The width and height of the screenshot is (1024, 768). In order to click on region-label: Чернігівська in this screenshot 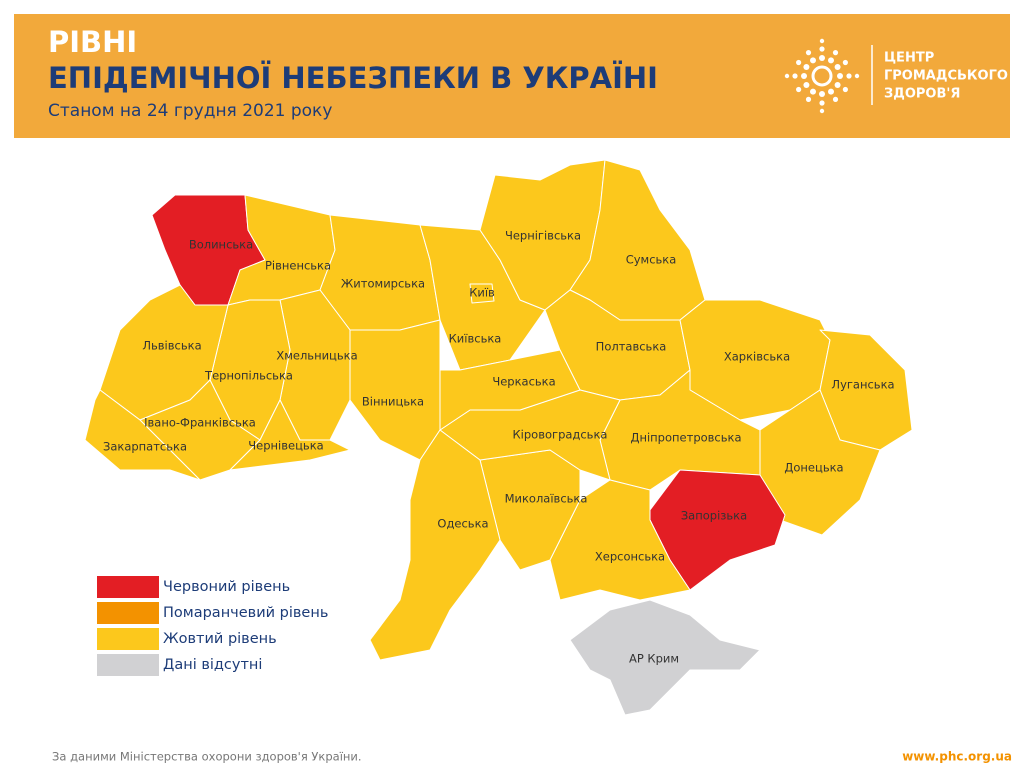, I will do `click(543, 236)`.